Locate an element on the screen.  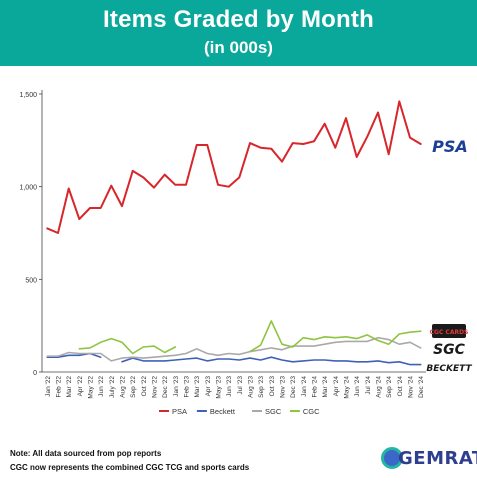
x-tick-label: Feb '23 is located at coordinates (187, 387).